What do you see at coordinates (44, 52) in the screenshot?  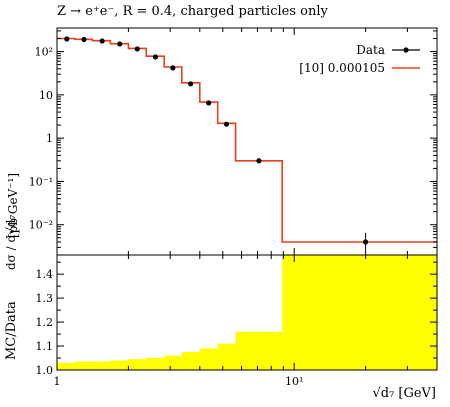 I see `y-tick-label: 10²` at bounding box center [44, 52].